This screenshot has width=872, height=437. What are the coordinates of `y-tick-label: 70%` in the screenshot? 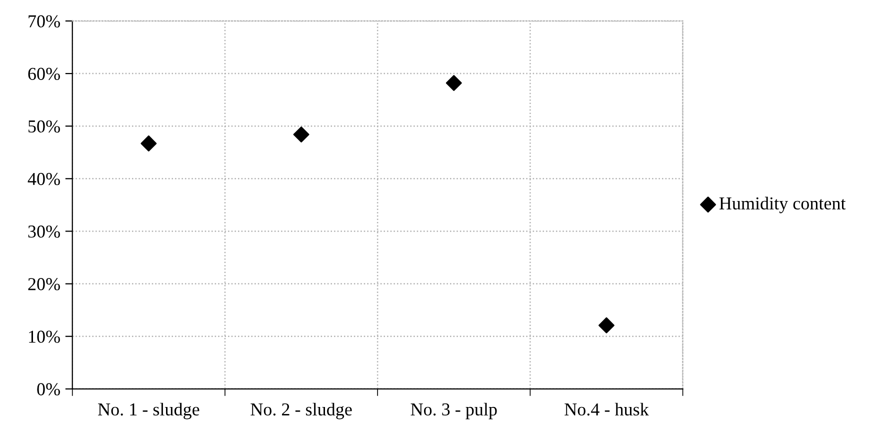 It's located at (44, 21).